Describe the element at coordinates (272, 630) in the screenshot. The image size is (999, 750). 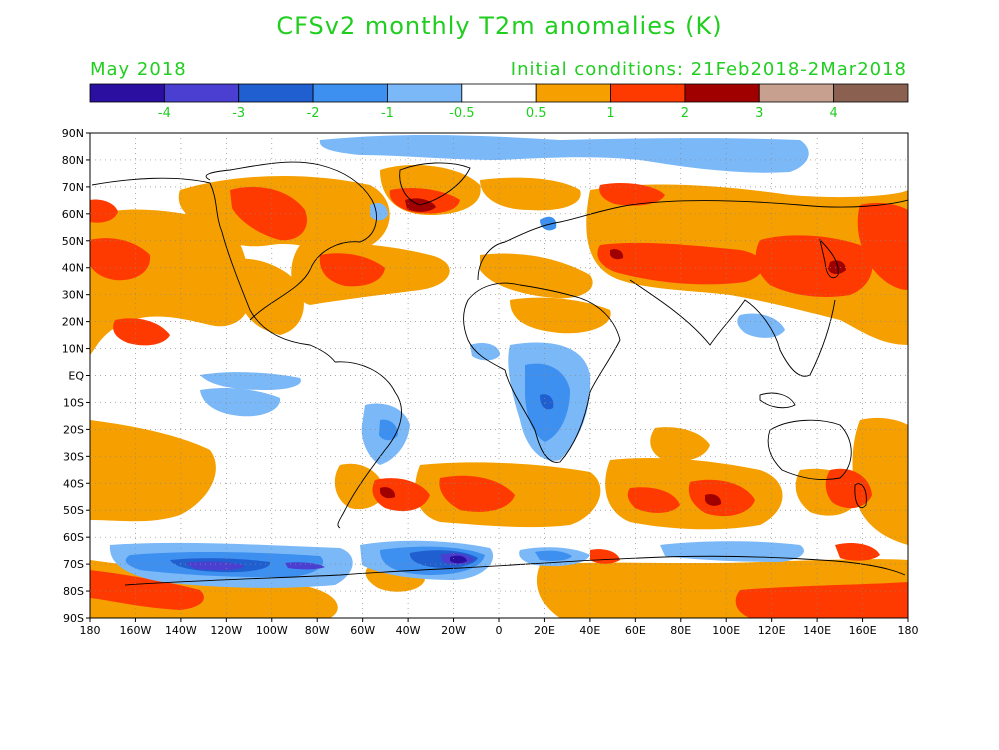
I see `lon-label: 100W` at that location.